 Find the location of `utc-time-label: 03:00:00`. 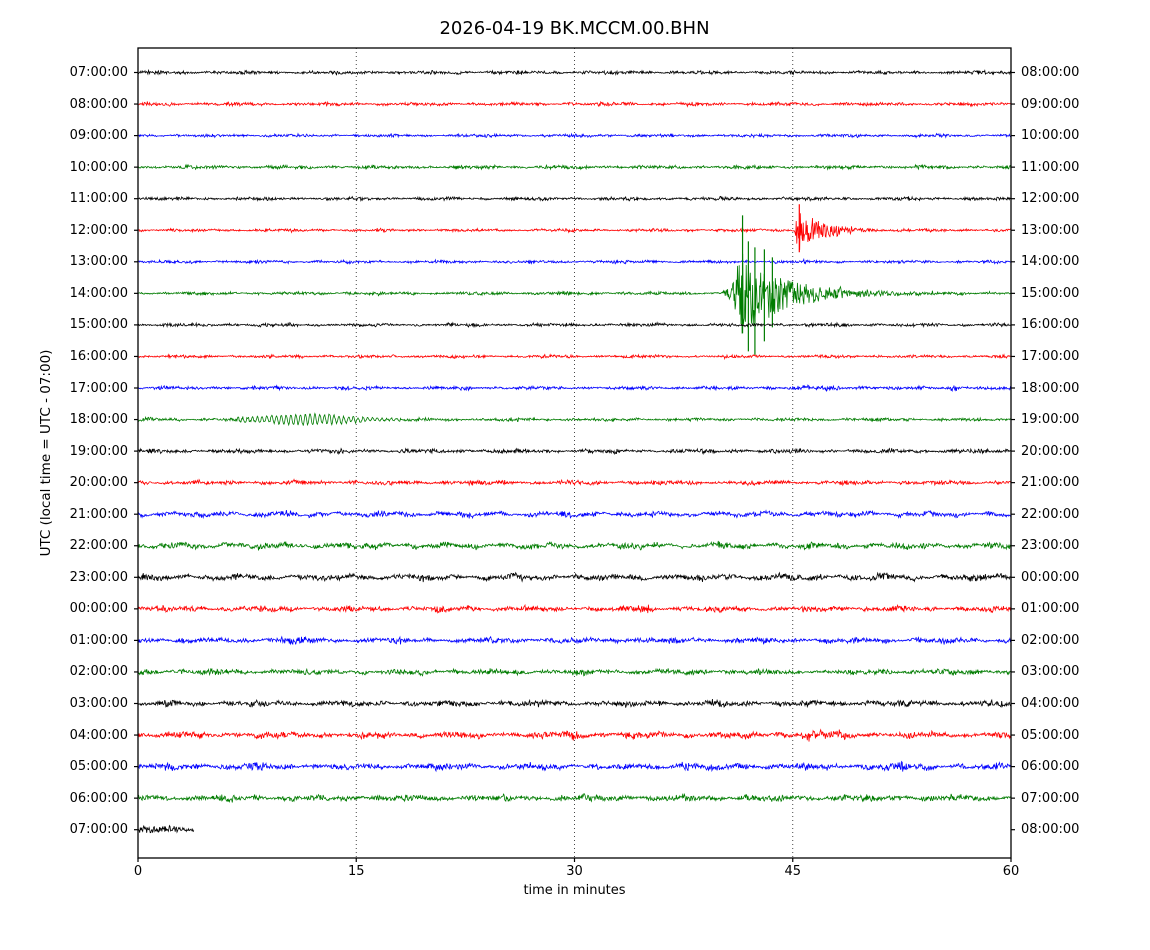

utc-time-label: 03:00:00 is located at coordinates (98, 703).